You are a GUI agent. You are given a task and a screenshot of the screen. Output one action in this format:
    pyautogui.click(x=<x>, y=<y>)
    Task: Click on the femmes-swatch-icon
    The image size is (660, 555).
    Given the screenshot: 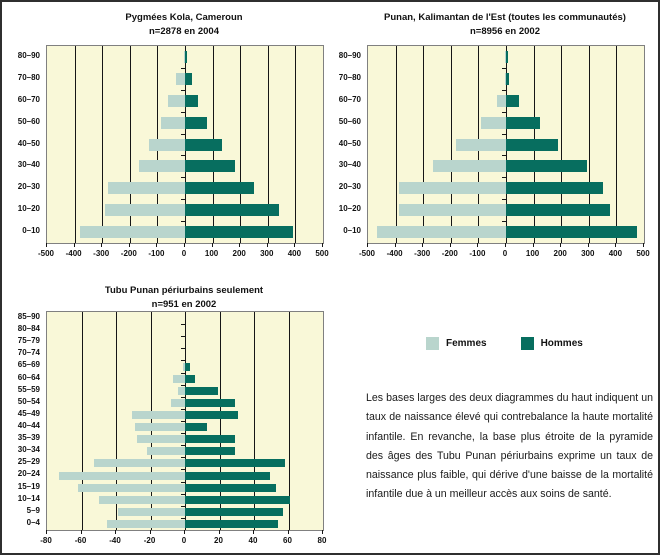 What is the action you would take?
    pyautogui.click(x=432, y=343)
    